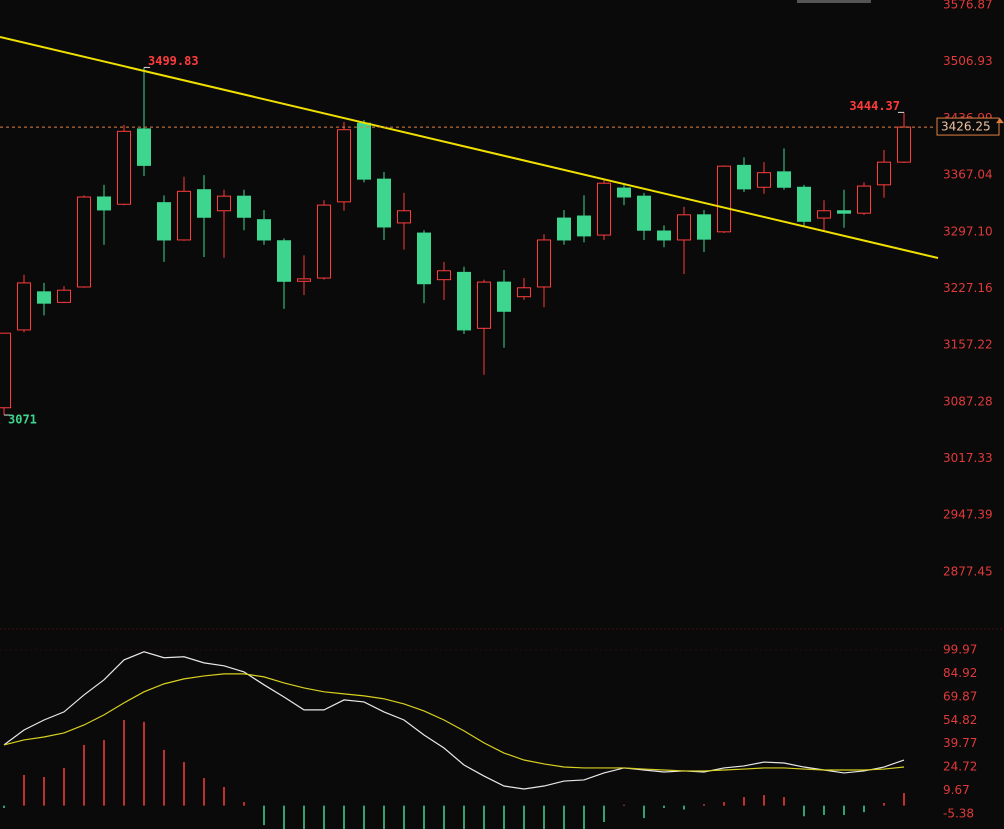 This screenshot has height=829, width=1004. I want to click on last-price-box, so click(968, 126).